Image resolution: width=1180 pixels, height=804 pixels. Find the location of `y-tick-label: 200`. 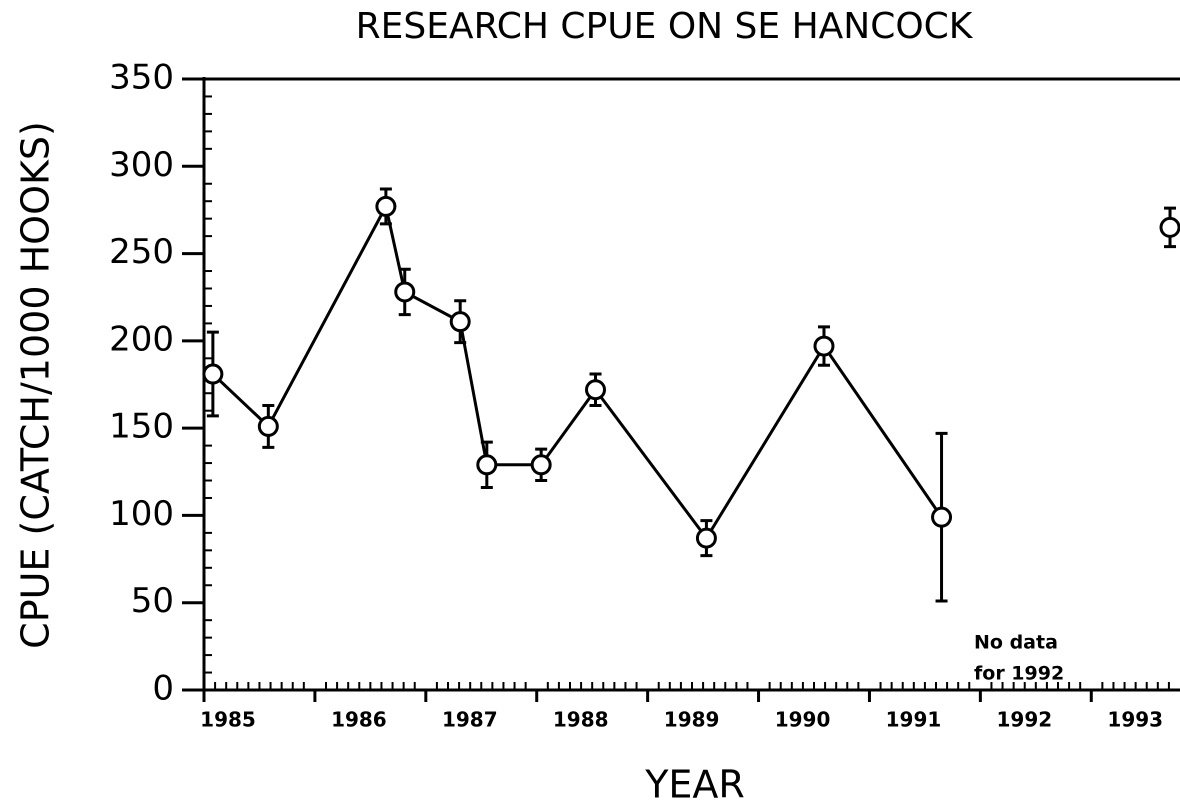

y-tick-label: 200 is located at coordinates (141, 339).